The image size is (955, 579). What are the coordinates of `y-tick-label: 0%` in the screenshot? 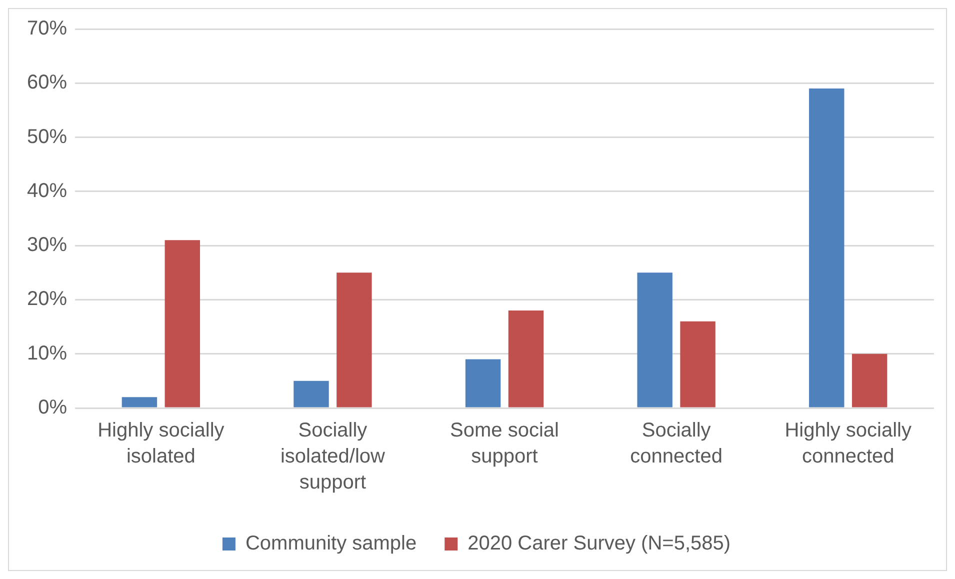 It's located at (53, 407).